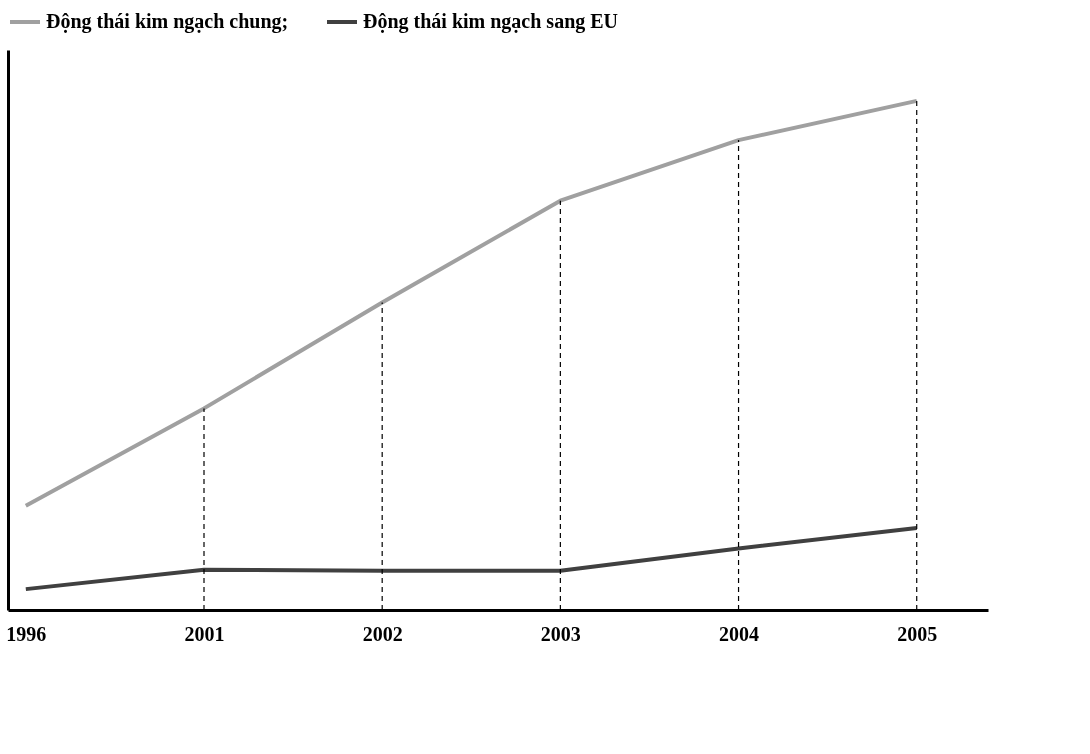 The image size is (1090, 754). I want to click on x-tick-label: 2002, so click(382, 633).